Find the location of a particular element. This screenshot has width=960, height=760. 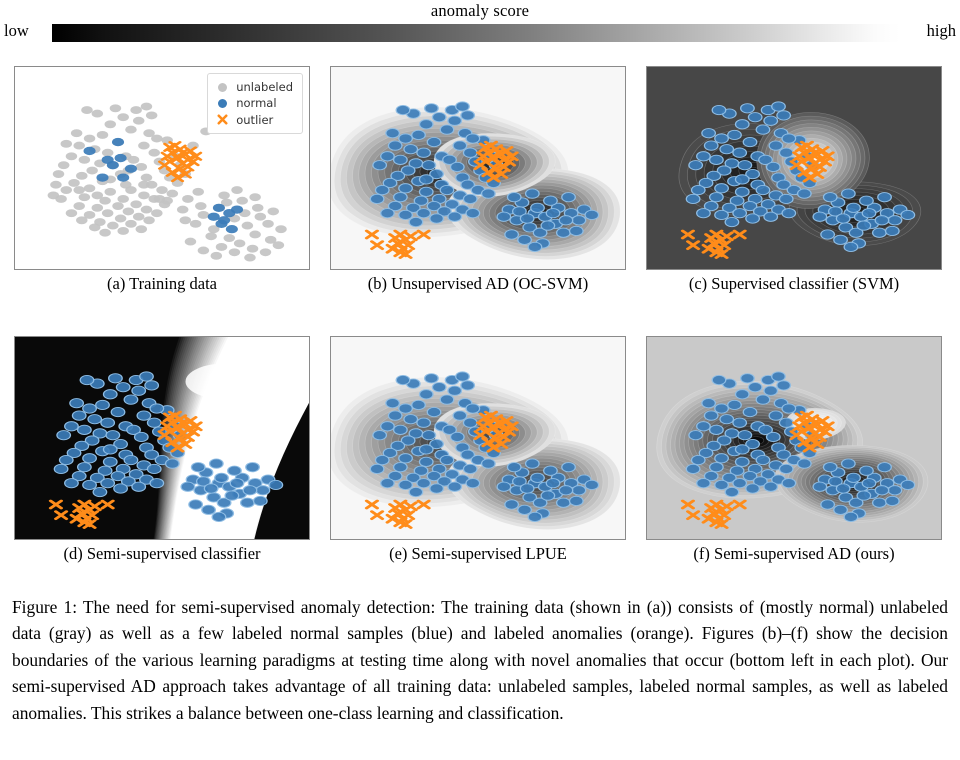

panel-c-caption: (c) Supervised classifier (SVM) is located at coordinates (794, 283).